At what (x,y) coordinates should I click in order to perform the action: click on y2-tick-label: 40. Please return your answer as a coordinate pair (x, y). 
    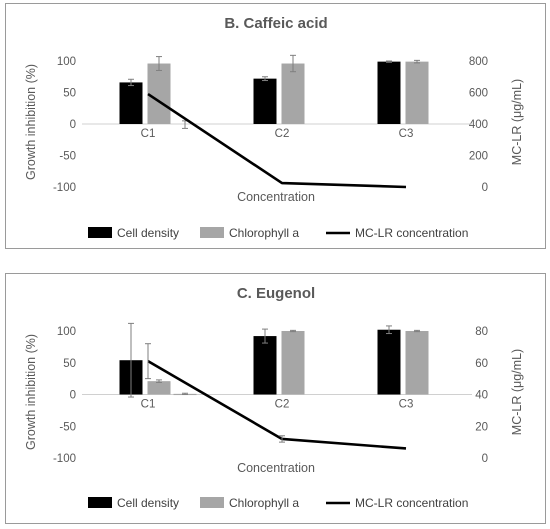
    Looking at the image, I should click on (481, 396).